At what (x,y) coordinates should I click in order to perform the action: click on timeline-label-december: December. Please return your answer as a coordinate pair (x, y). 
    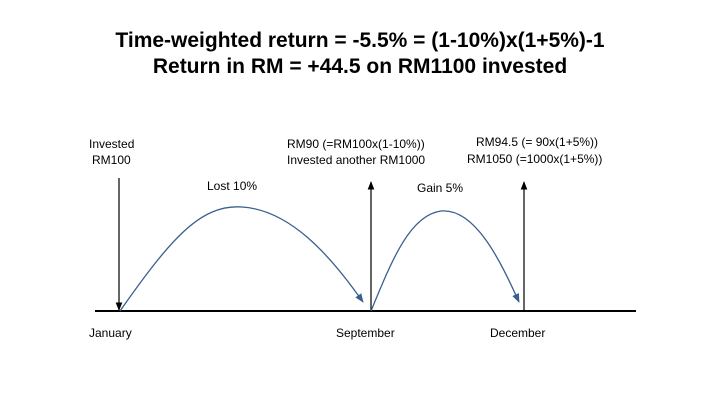
    Looking at the image, I should click on (518, 333).